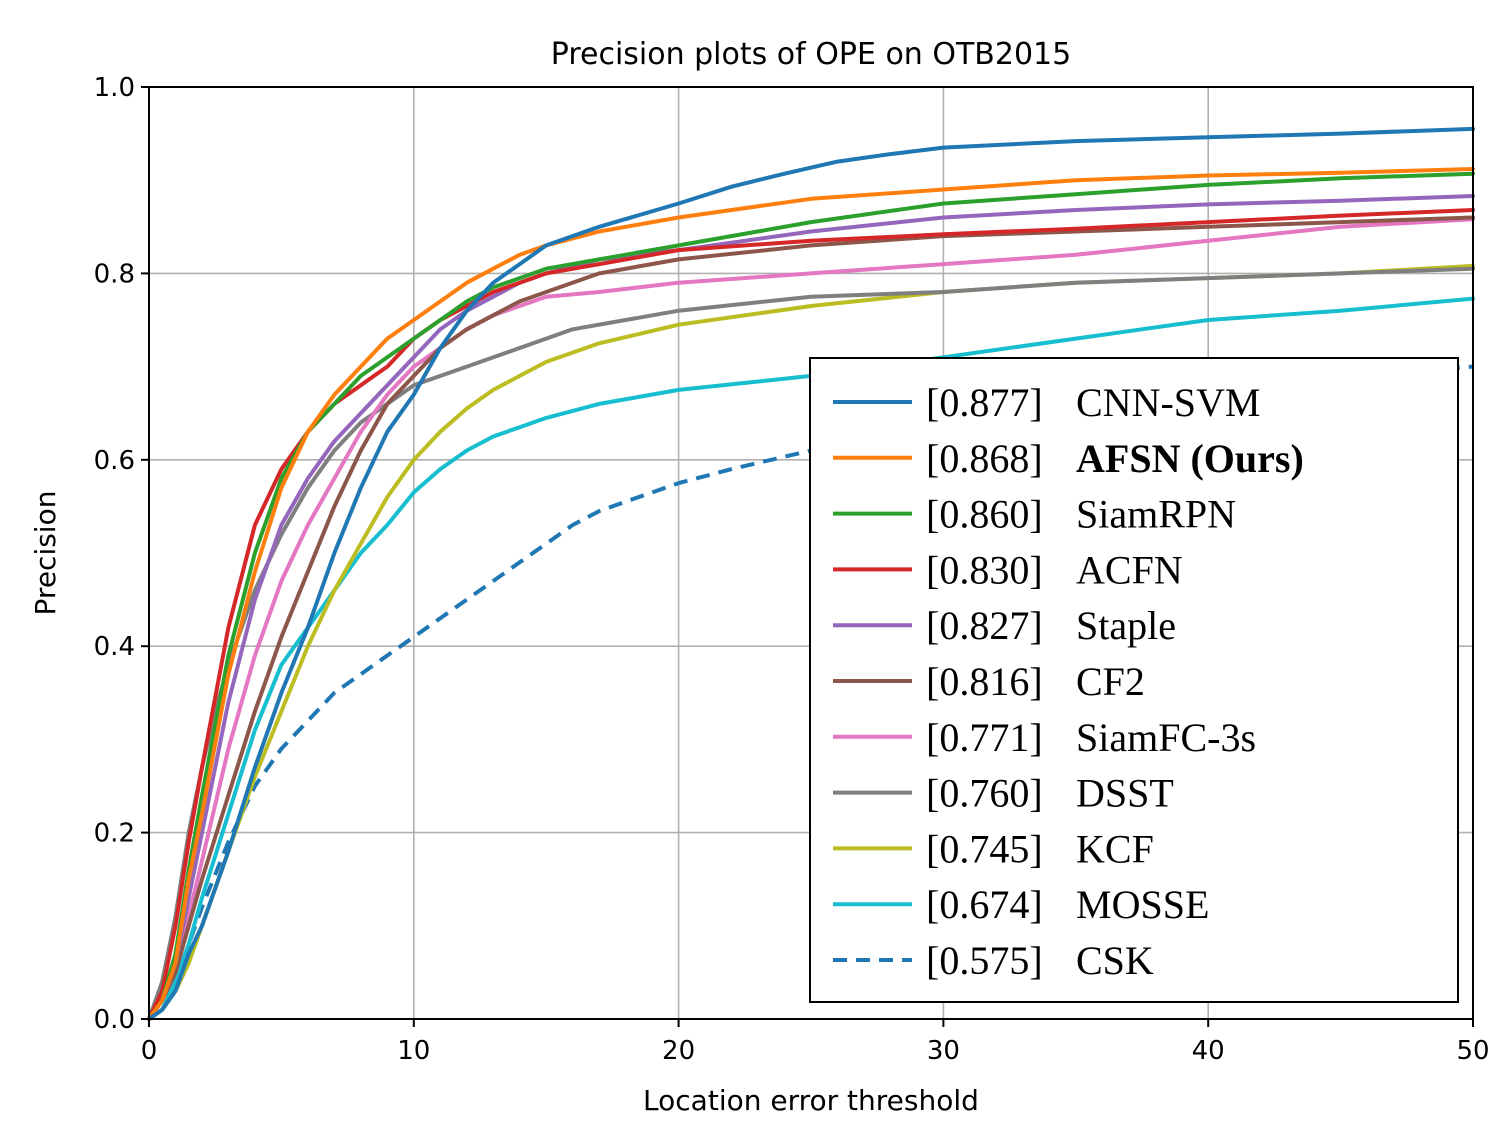 This screenshot has width=1506, height=1125. Describe the element at coordinates (984, 960) in the screenshot. I see `legend-score: [0.575]` at that location.